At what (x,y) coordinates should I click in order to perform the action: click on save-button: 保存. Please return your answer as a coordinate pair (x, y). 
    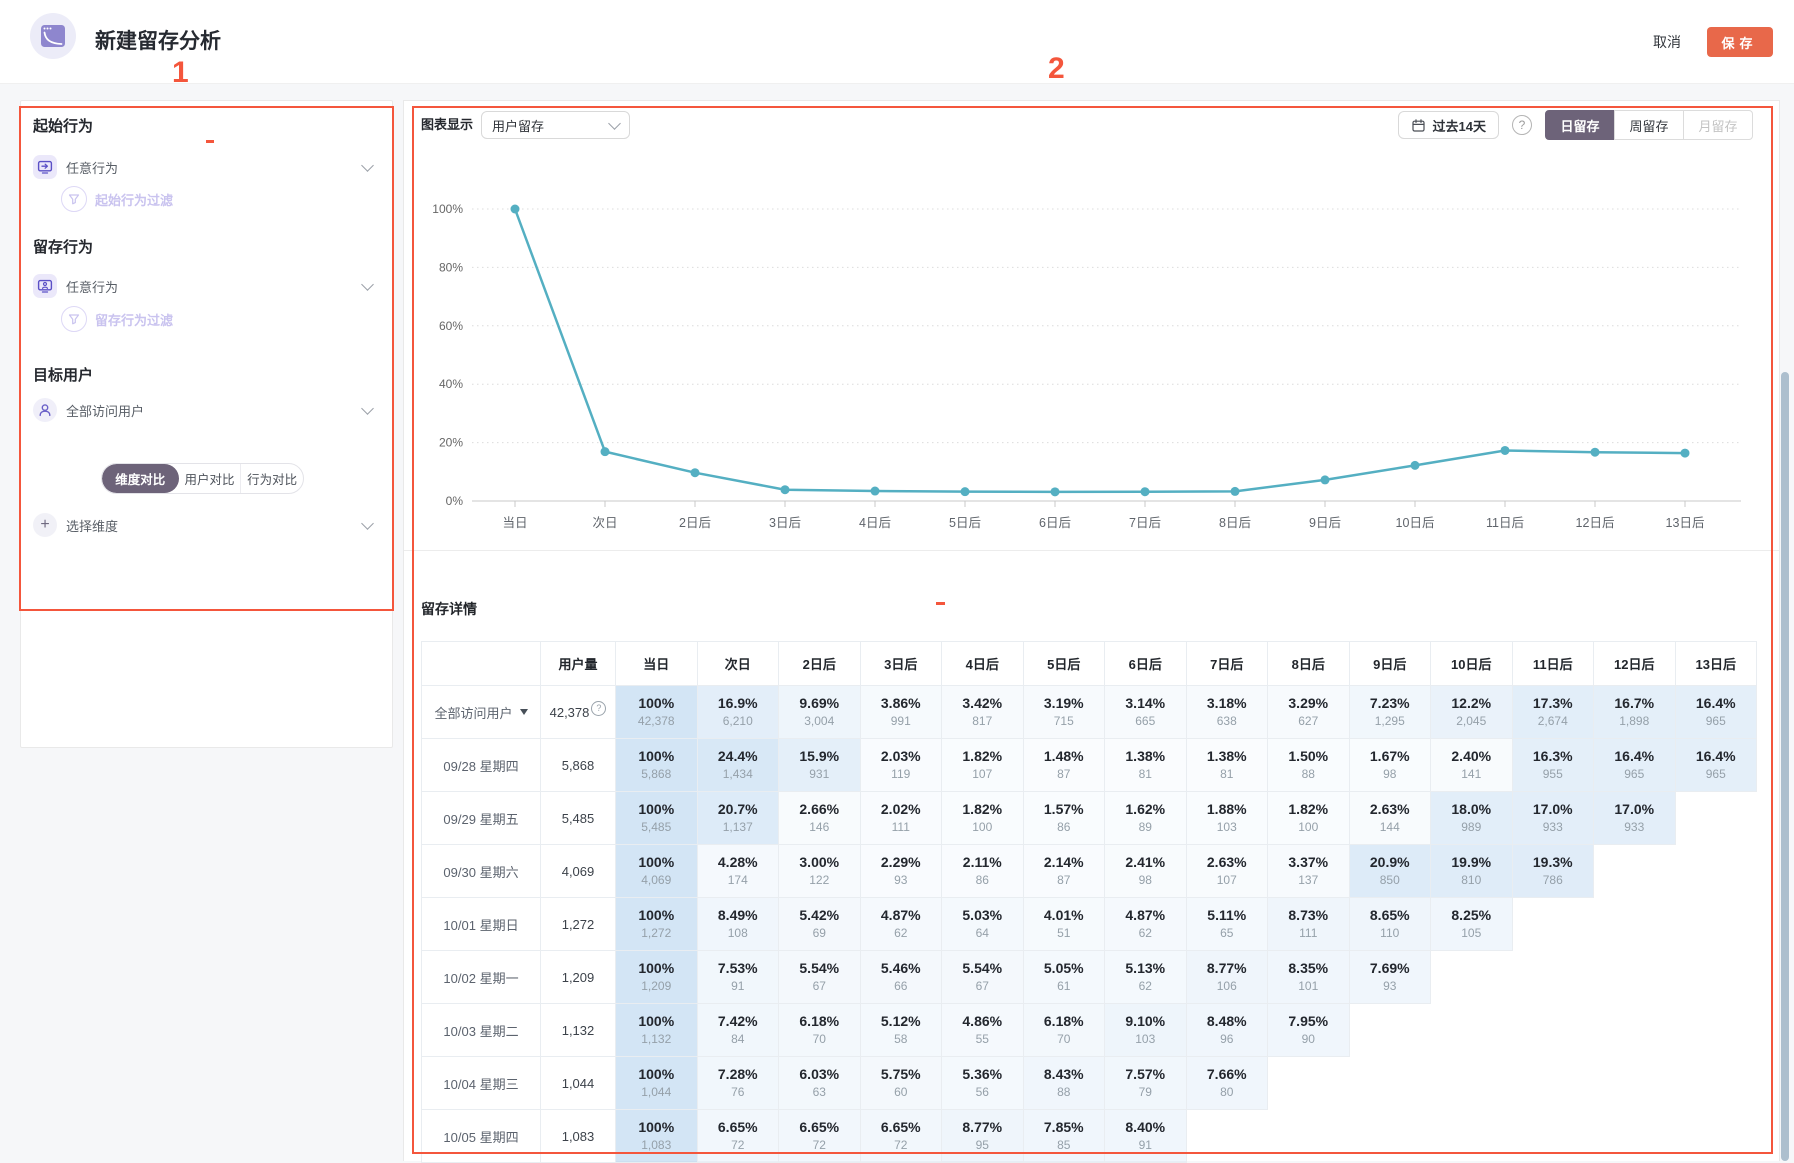
    Looking at the image, I should click on (1740, 42).